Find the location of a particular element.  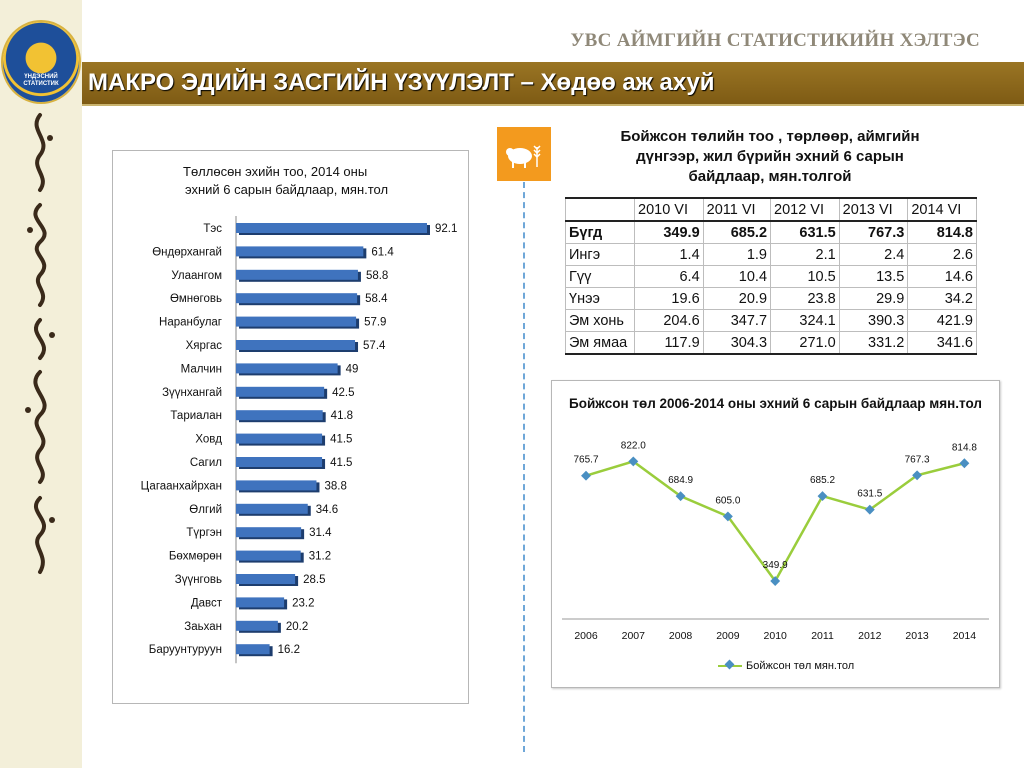

table-cell: 1.9 is located at coordinates (737, 254).